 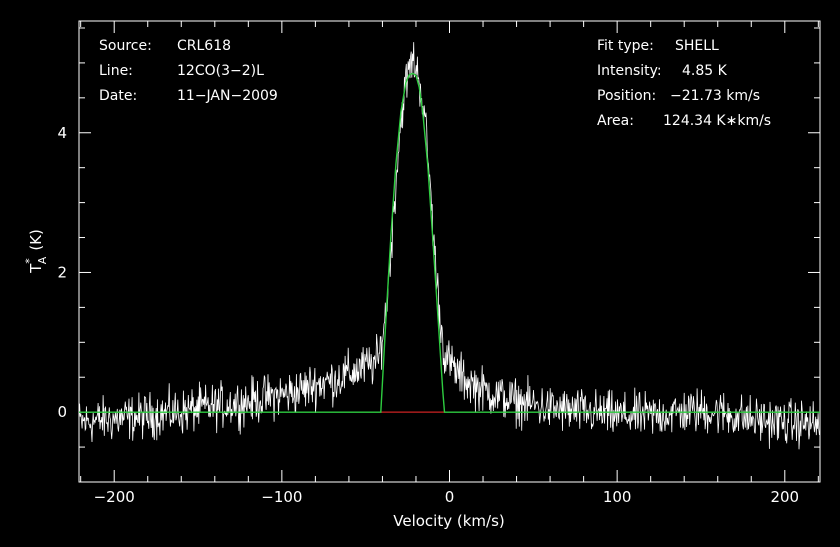 What do you see at coordinates (42, 260) in the screenshot?
I see `y-axis-label-sub: A` at bounding box center [42, 260].